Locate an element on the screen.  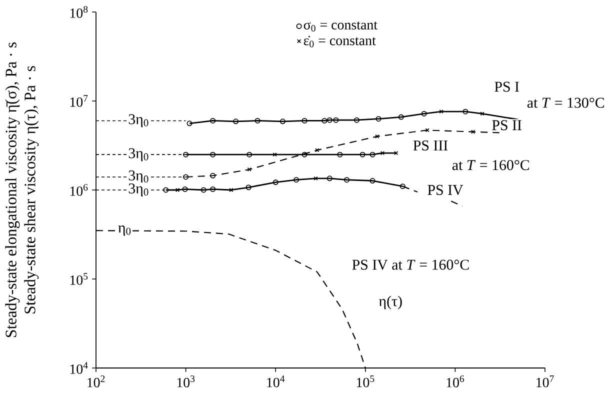
annotation: PS II is located at coordinates (507, 125).